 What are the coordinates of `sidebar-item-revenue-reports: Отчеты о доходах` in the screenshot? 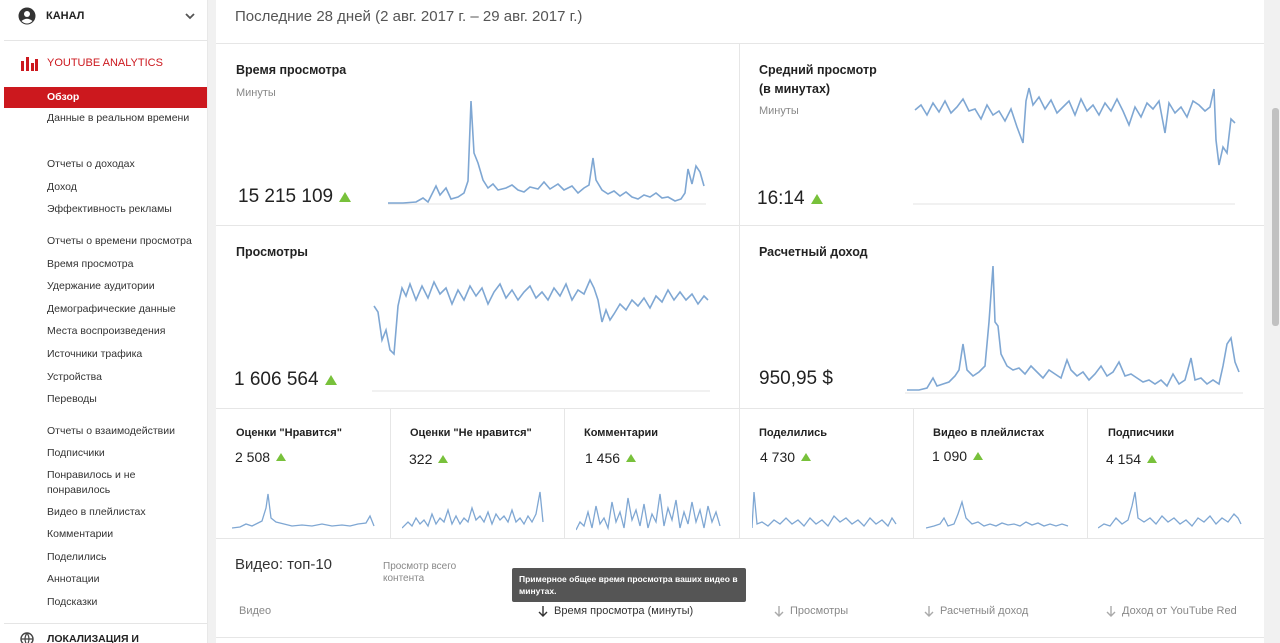 It's located at (91, 164).